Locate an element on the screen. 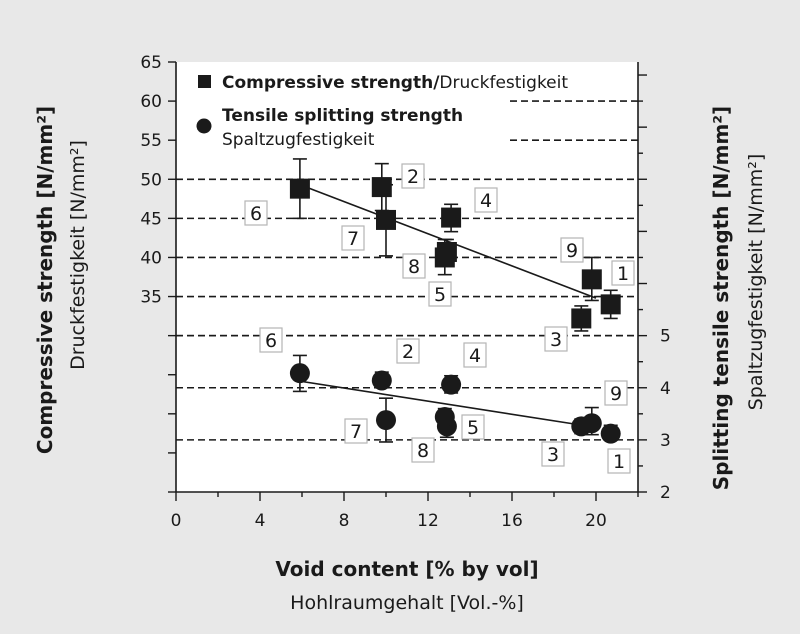 The height and width of the screenshot is (634, 800). compressive-point-label: 9 is located at coordinates (572, 250).